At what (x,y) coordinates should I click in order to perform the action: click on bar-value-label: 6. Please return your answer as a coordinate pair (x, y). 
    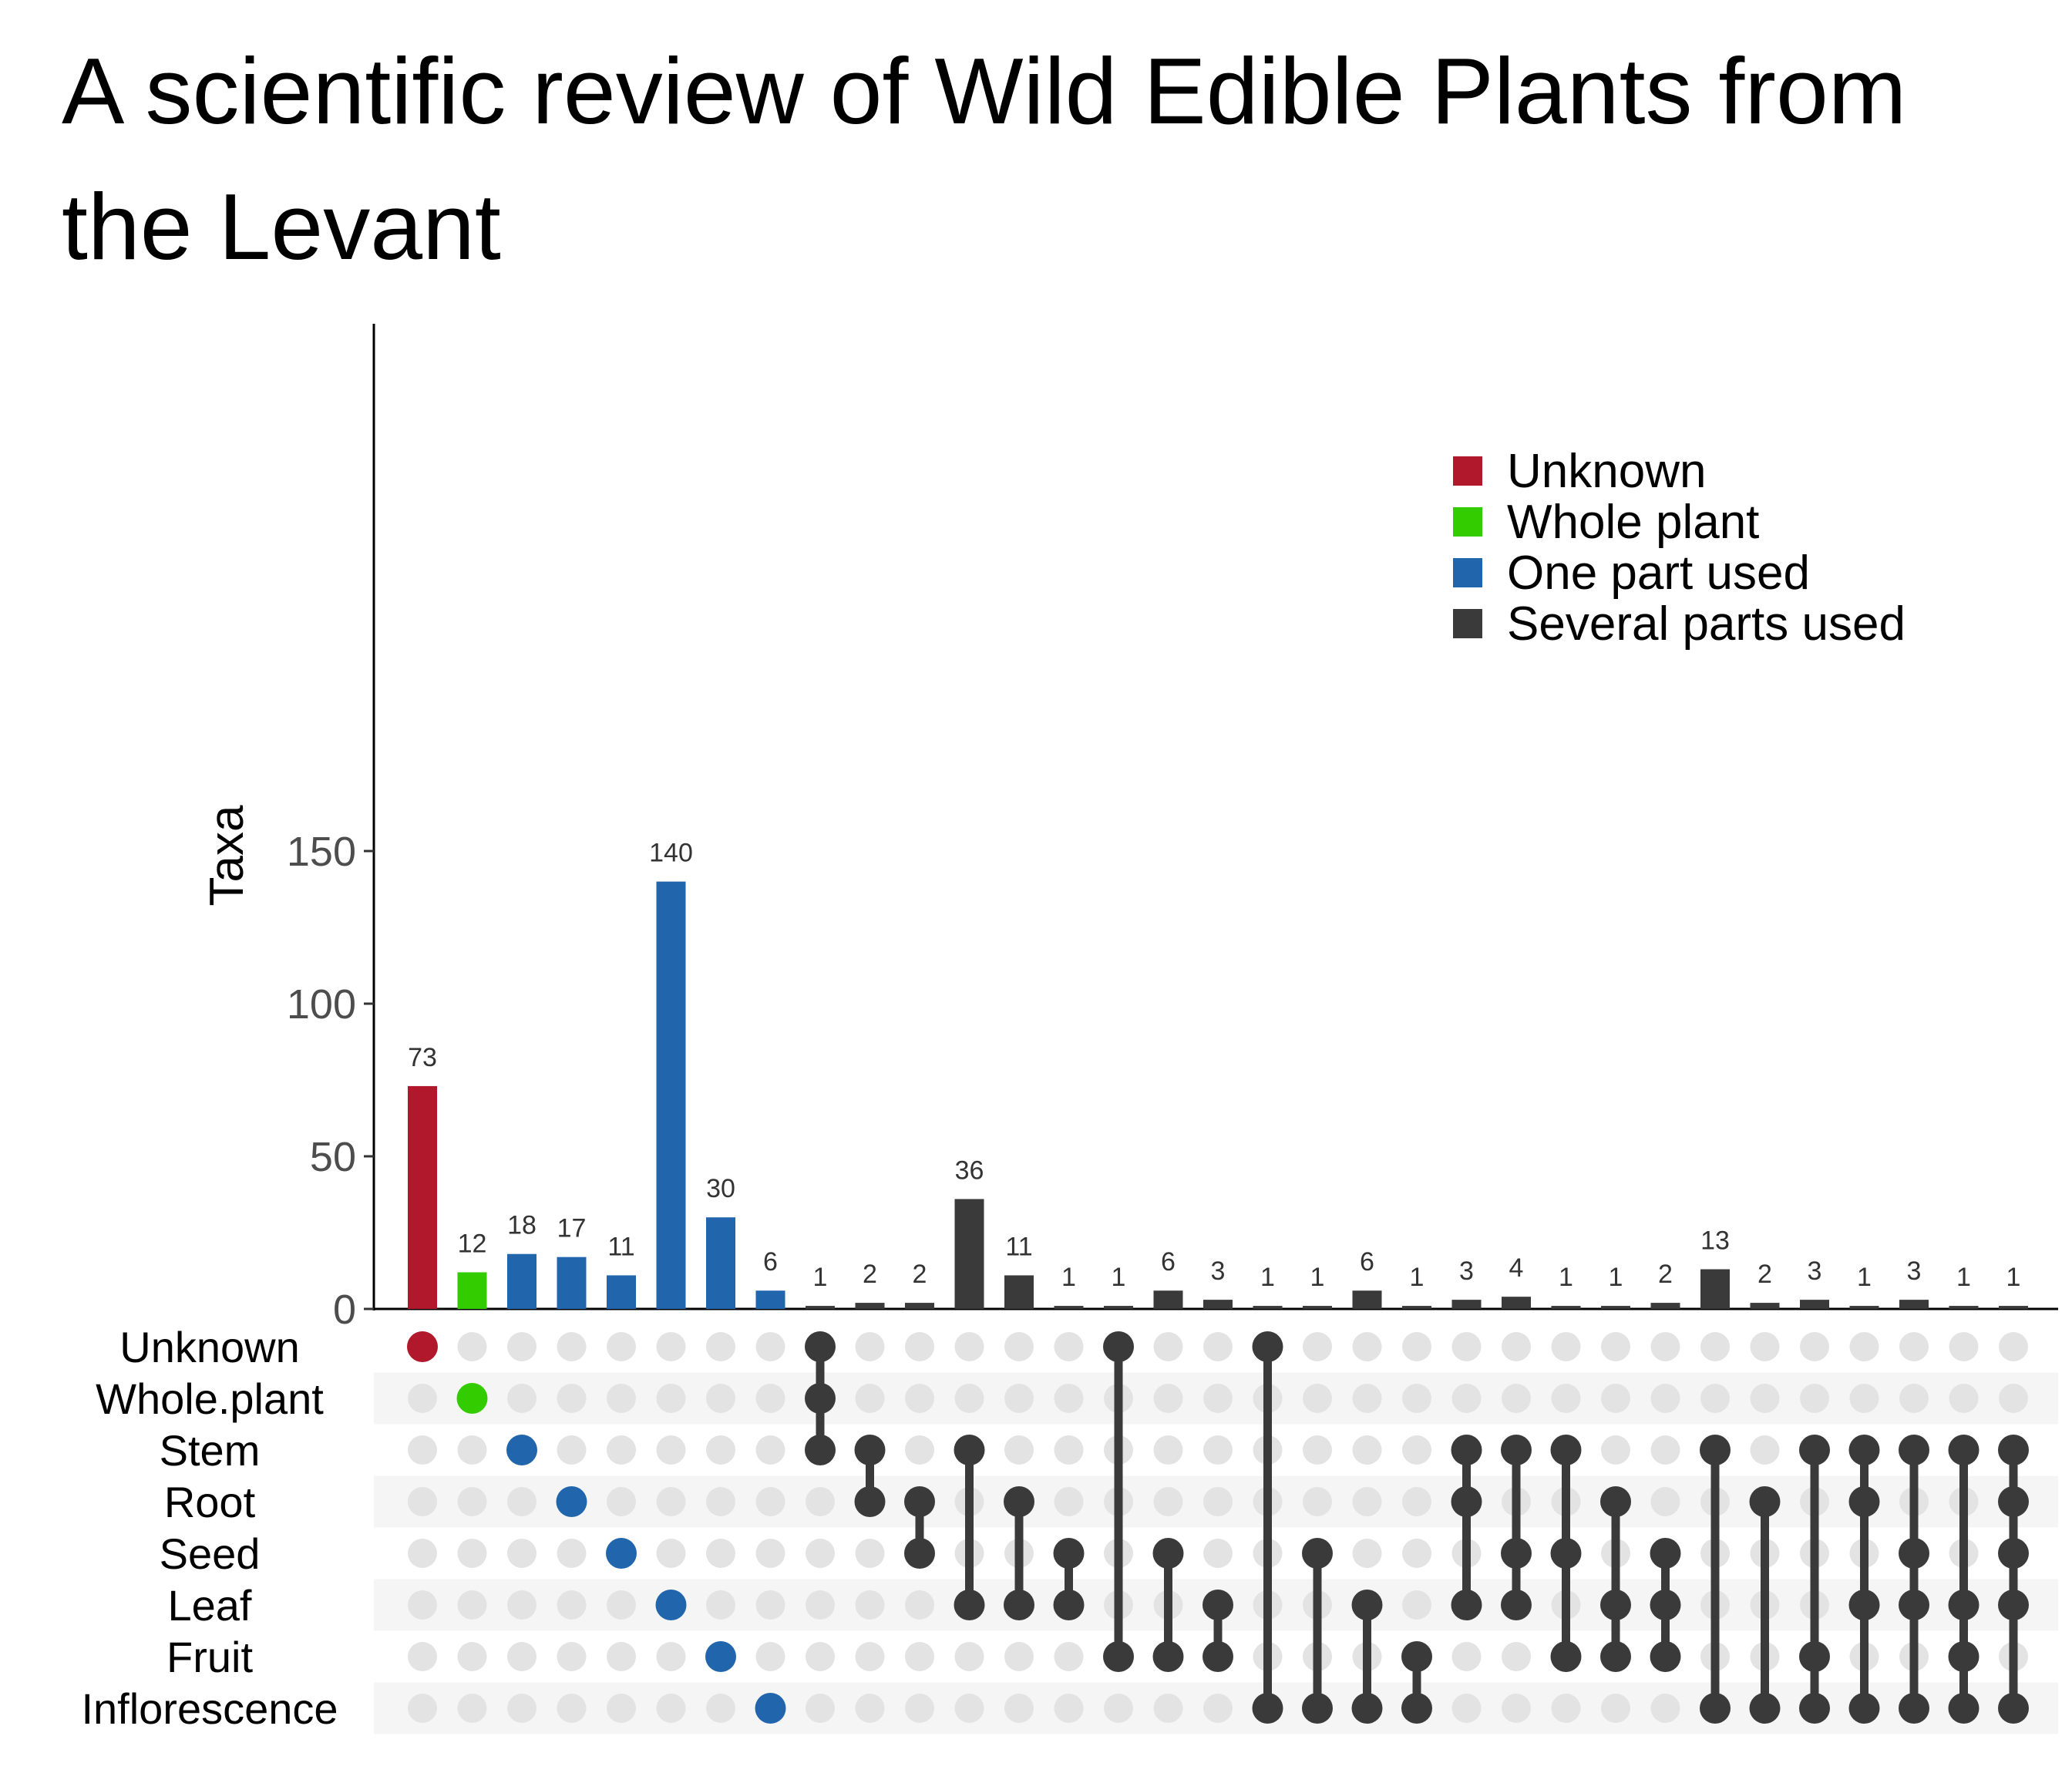
    Looking at the image, I should click on (1168, 1262).